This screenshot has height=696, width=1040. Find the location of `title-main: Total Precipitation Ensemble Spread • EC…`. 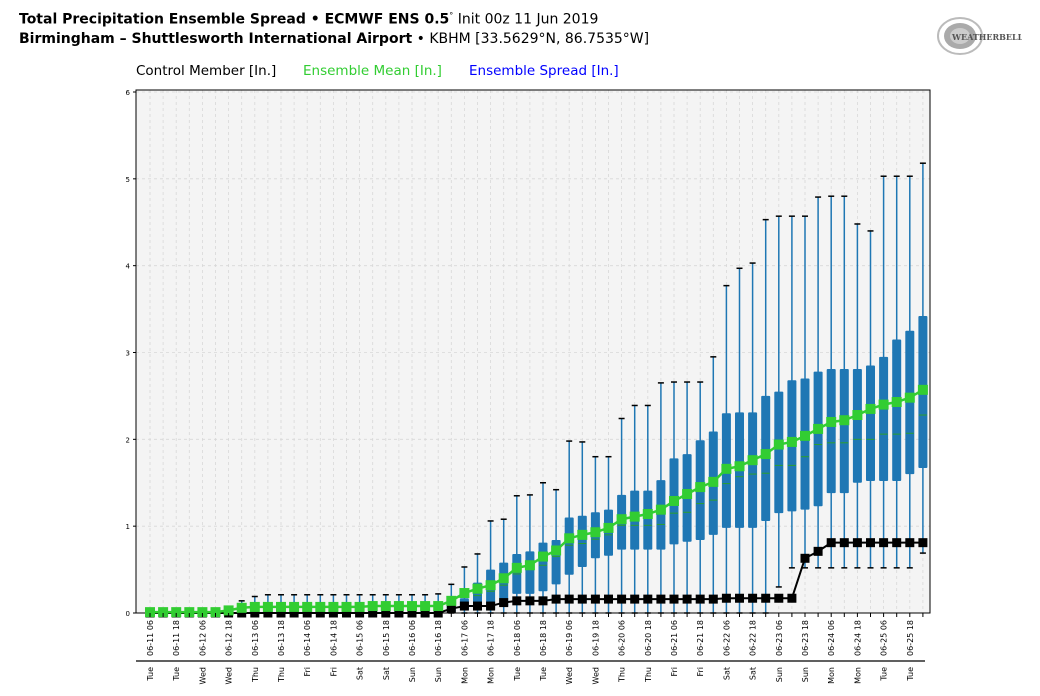

title-main: Total Precipitation Ensemble Spread • EC… is located at coordinates (234, 19).